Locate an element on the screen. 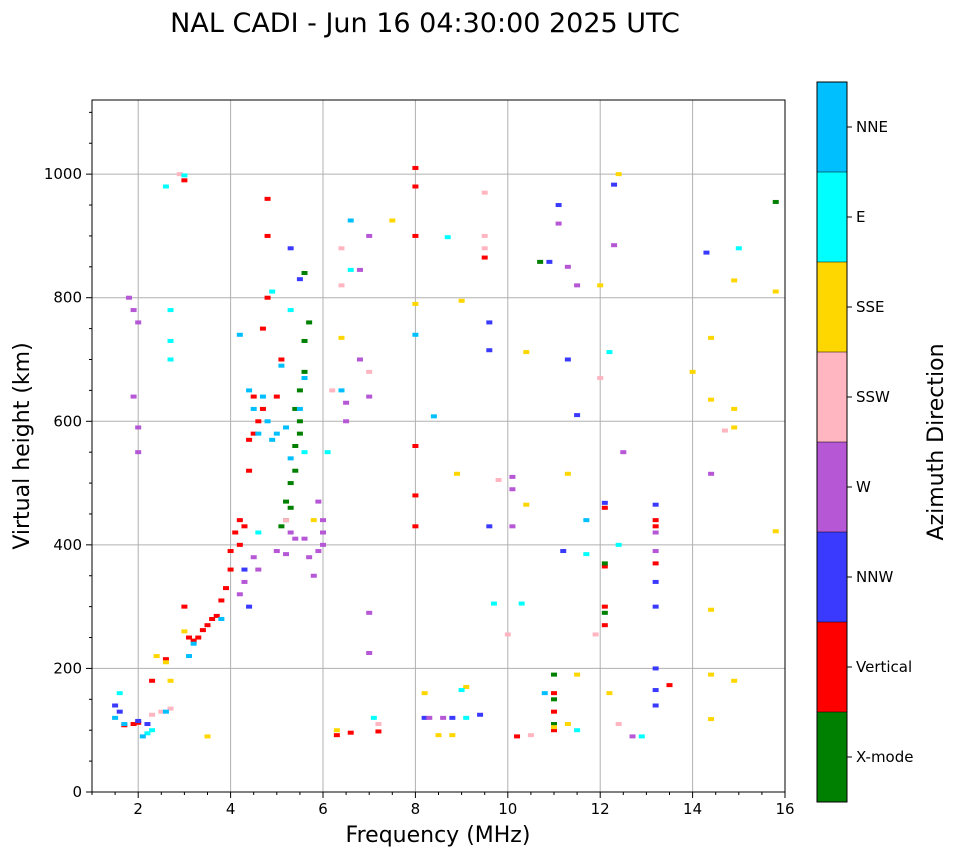  colorbar: X-mode Vertical NNW W SSW SSE E NNE is located at coordinates (864, 442).